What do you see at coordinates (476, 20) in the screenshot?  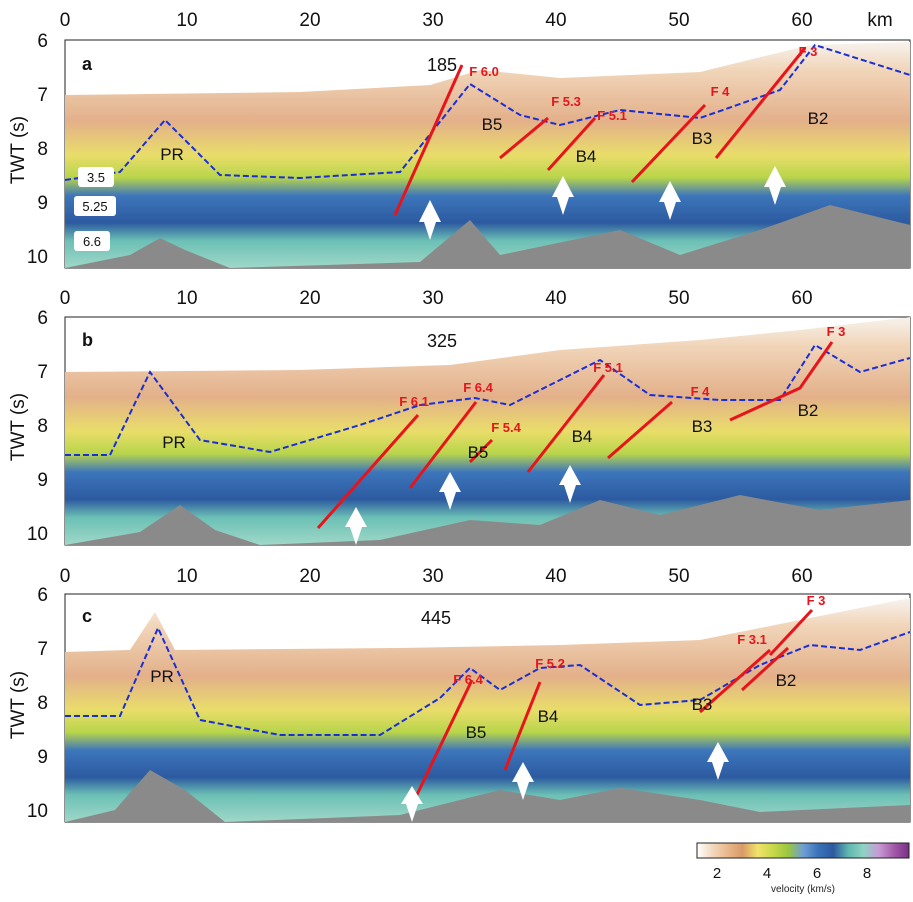 I see `x-axis-top-a: 0 10 20 30 40 50 60 km` at bounding box center [476, 20].